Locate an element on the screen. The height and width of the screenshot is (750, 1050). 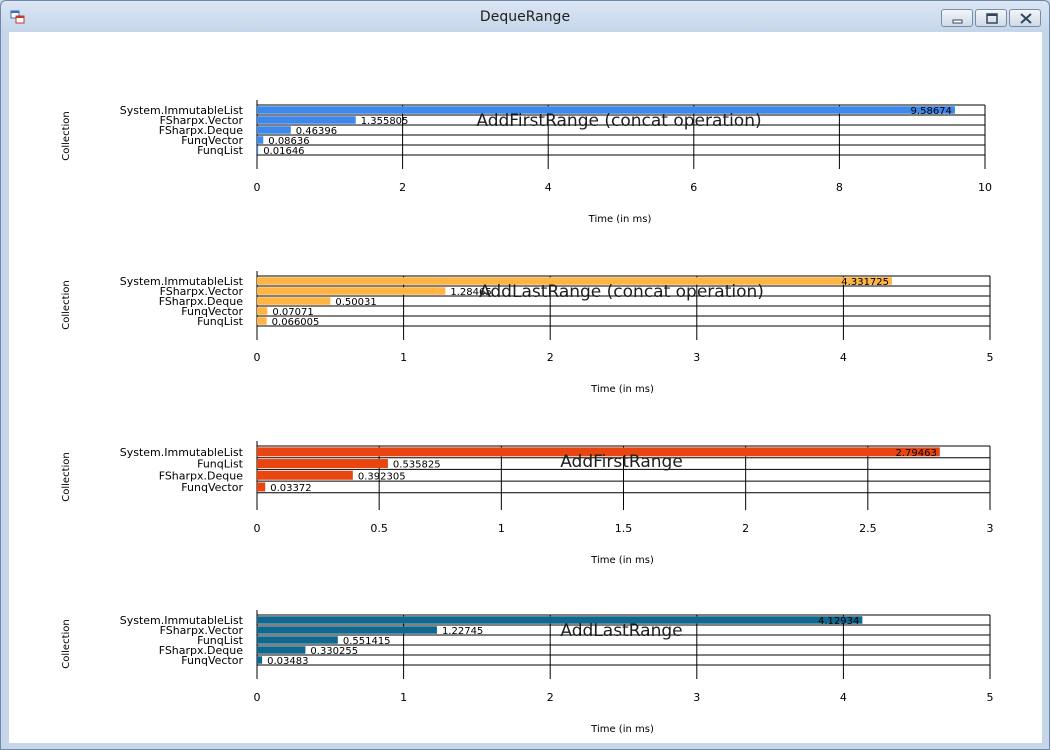
value-label: 0.01646 is located at coordinates (283, 151).